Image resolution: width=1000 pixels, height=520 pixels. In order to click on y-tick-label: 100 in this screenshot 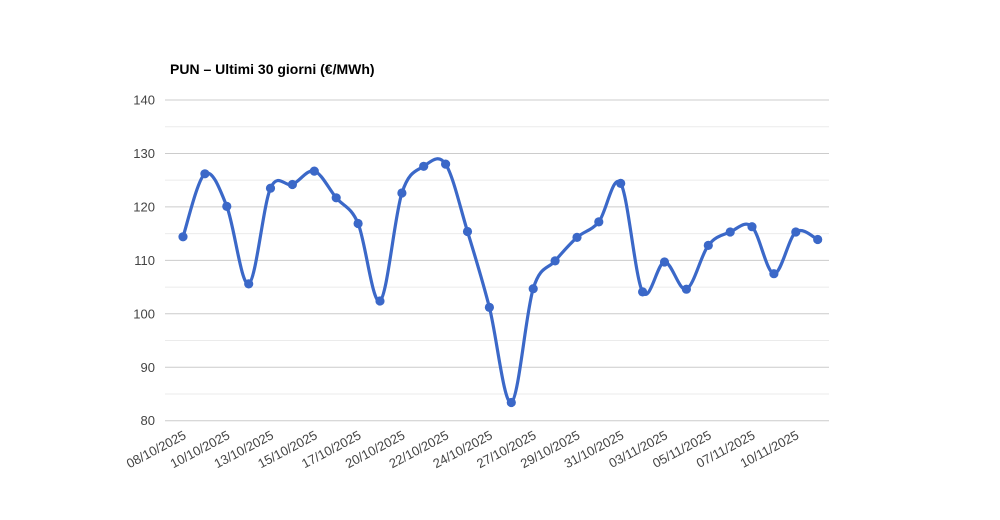, I will do `click(144, 313)`.